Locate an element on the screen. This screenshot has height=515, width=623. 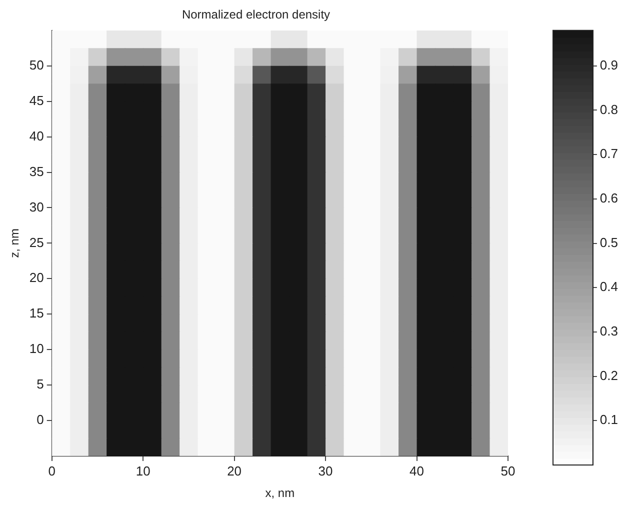
y-tick-label: 25 is located at coordinates (36, 242).